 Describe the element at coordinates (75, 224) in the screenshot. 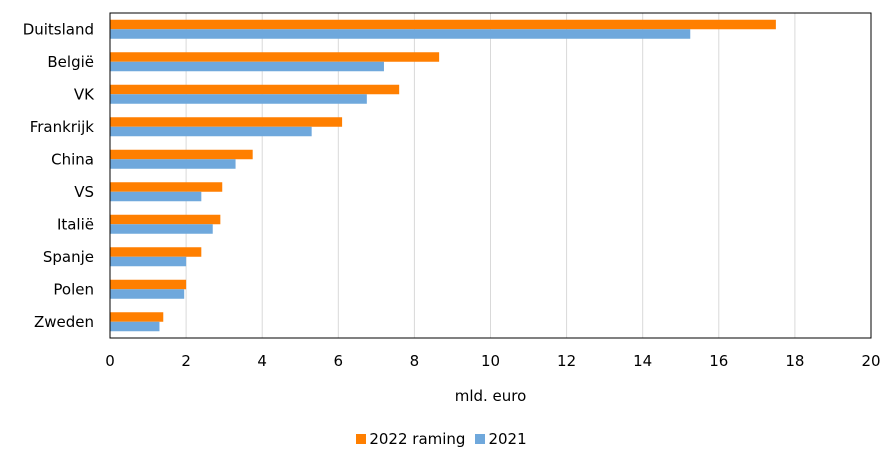

I see `category-label: Italië` at that location.